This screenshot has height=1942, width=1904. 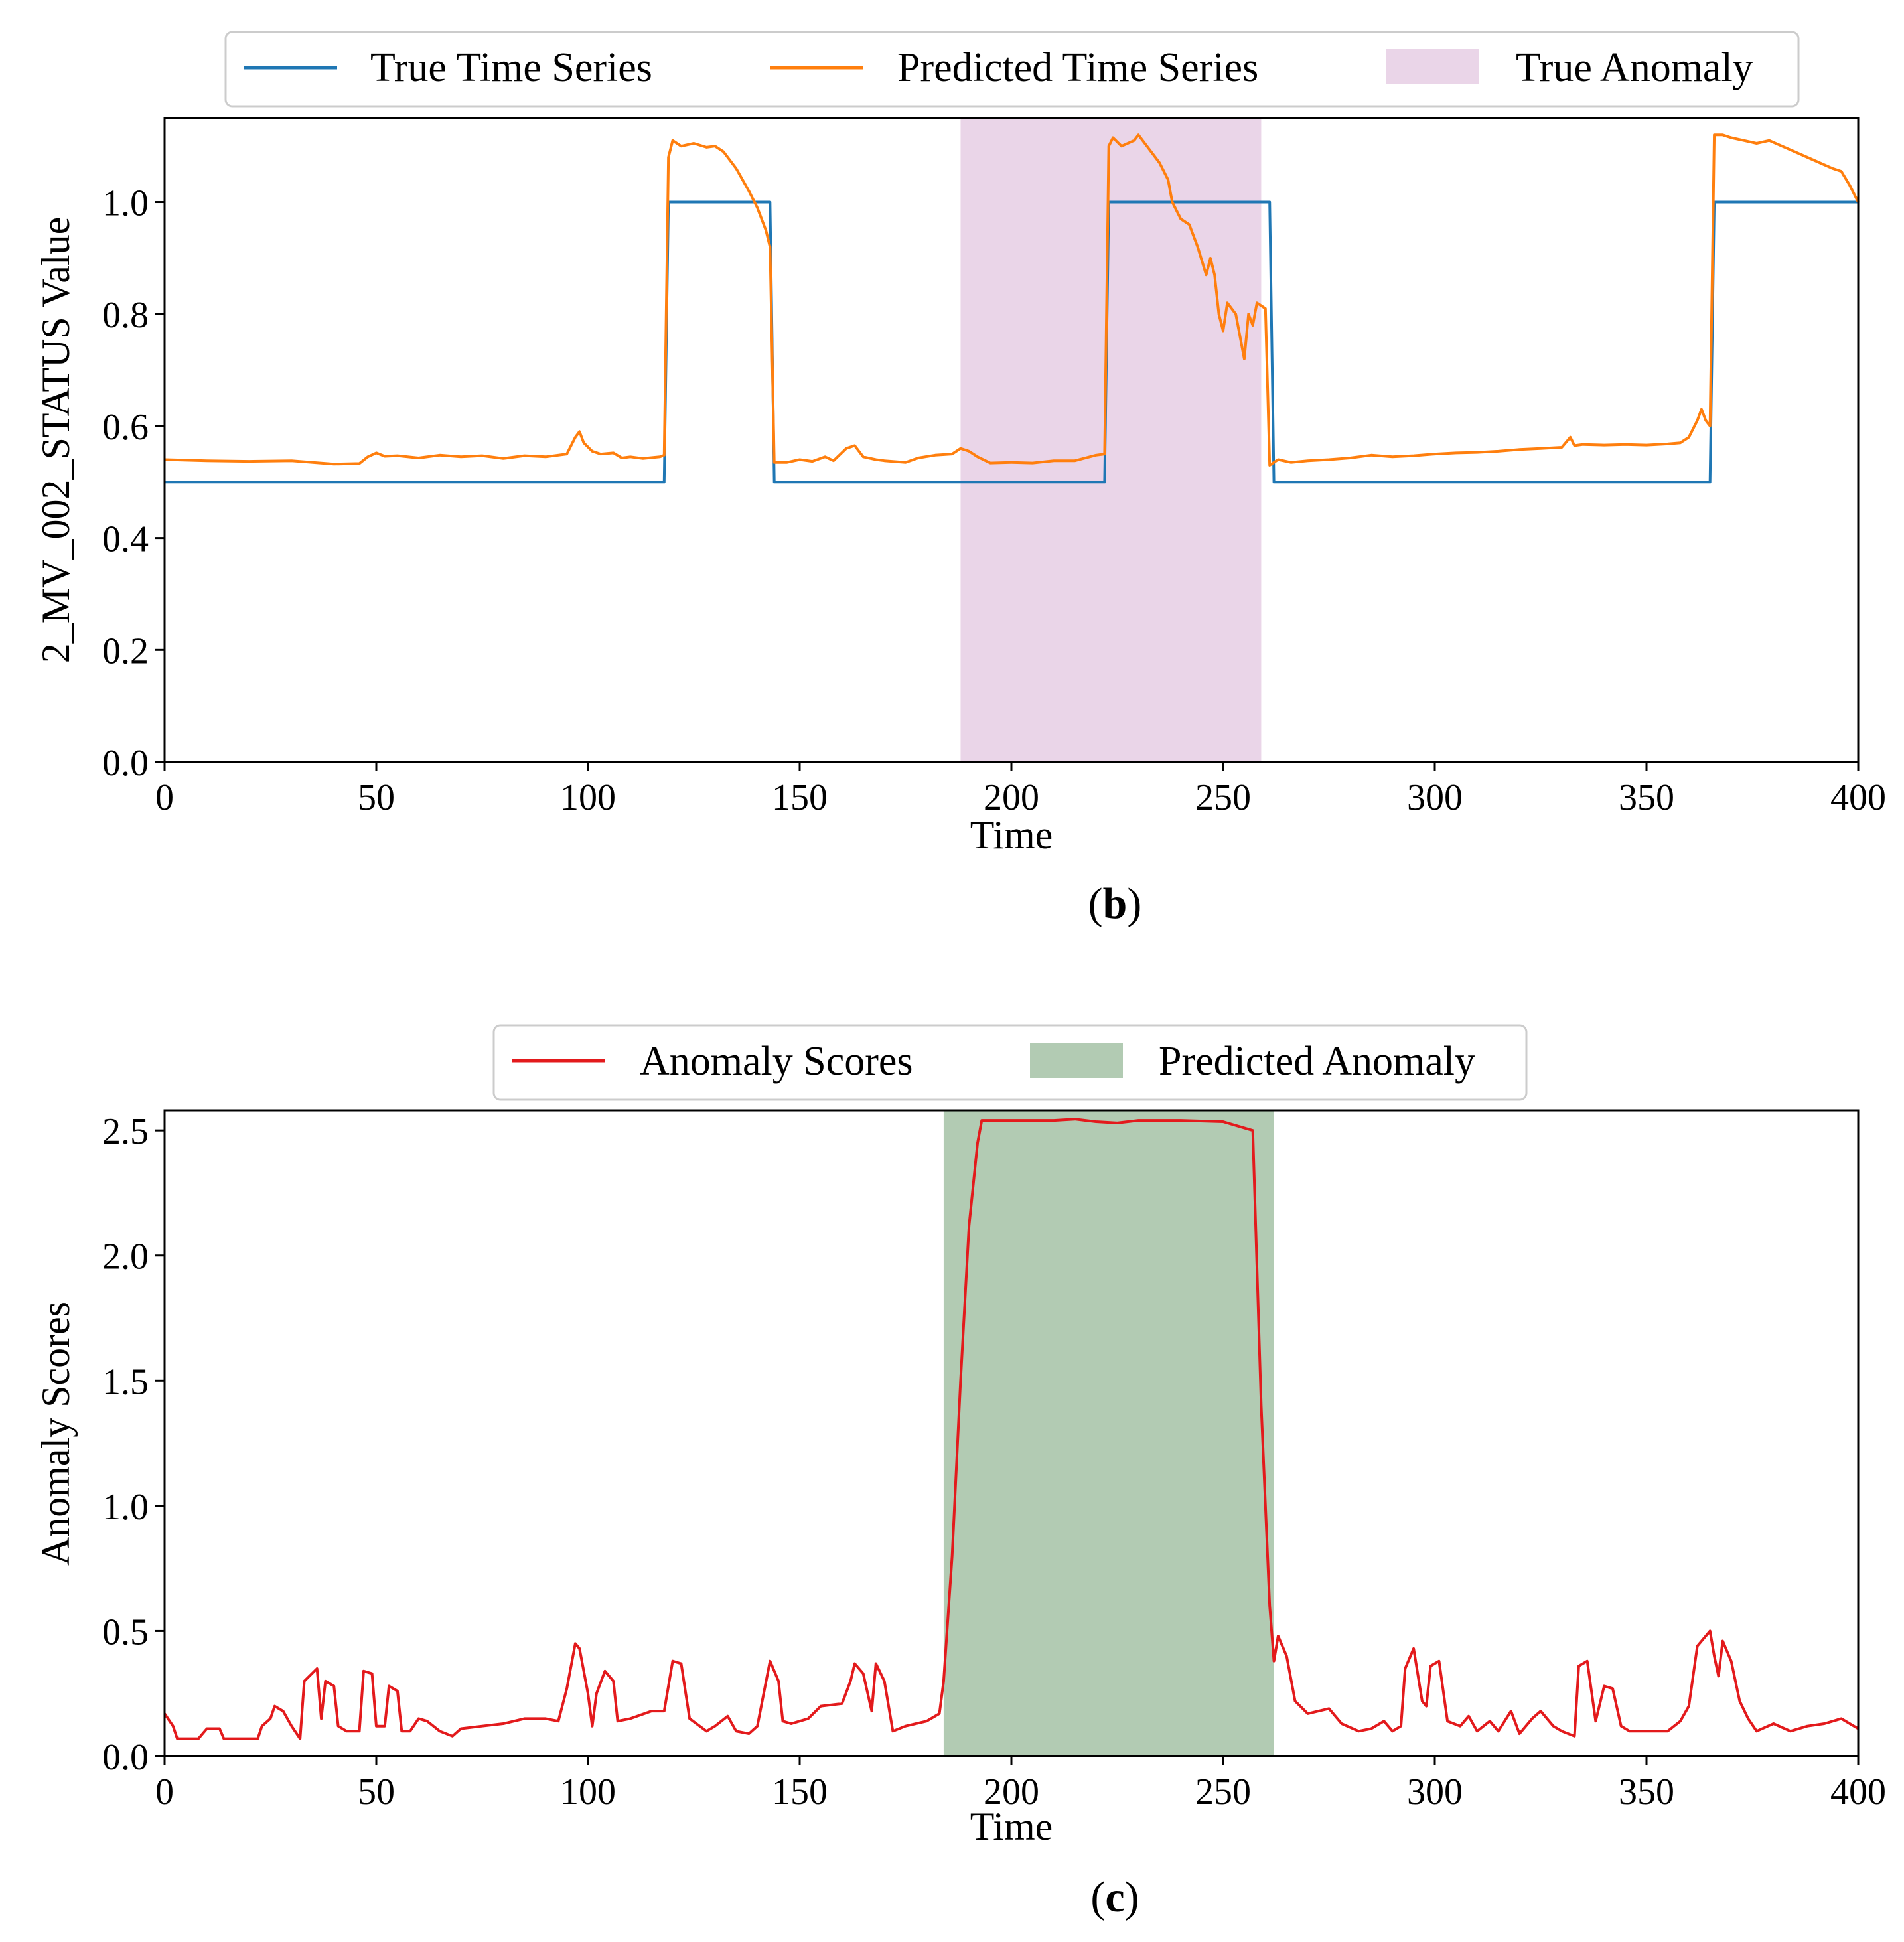 What do you see at coordinates (800, 797) in the screenshot?
I see `chart-b-xtick-label: 150` at bounding box center [800, 797].